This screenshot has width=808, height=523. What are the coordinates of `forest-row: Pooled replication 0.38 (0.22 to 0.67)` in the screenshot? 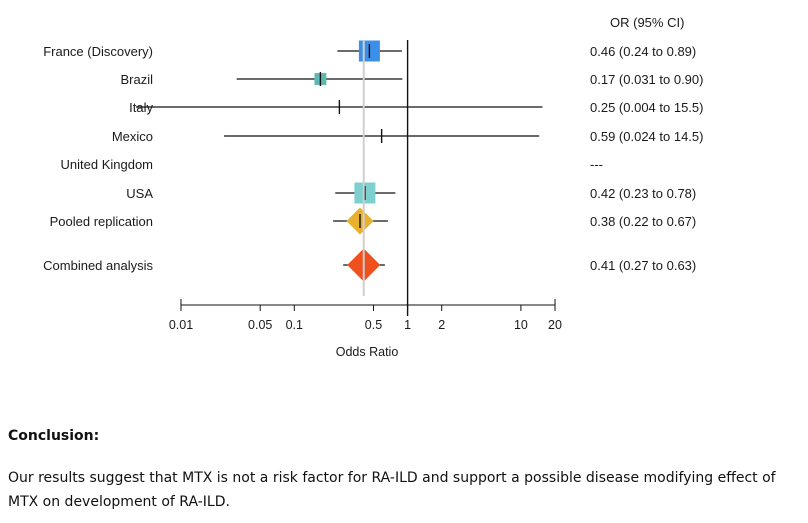 It's located at (373, 221).